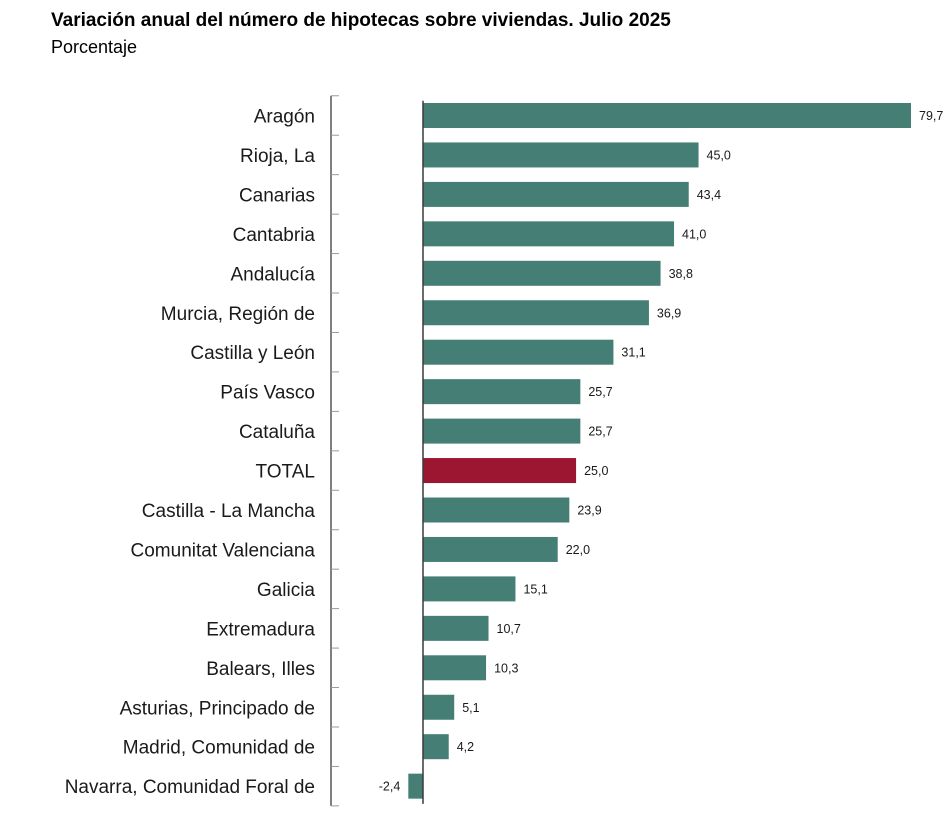 The width and height of the screenshot is (952, 821). Describe the element at coordinates (252, 353) in the screenshot. I see `category-label: Castilla y León` at that location.